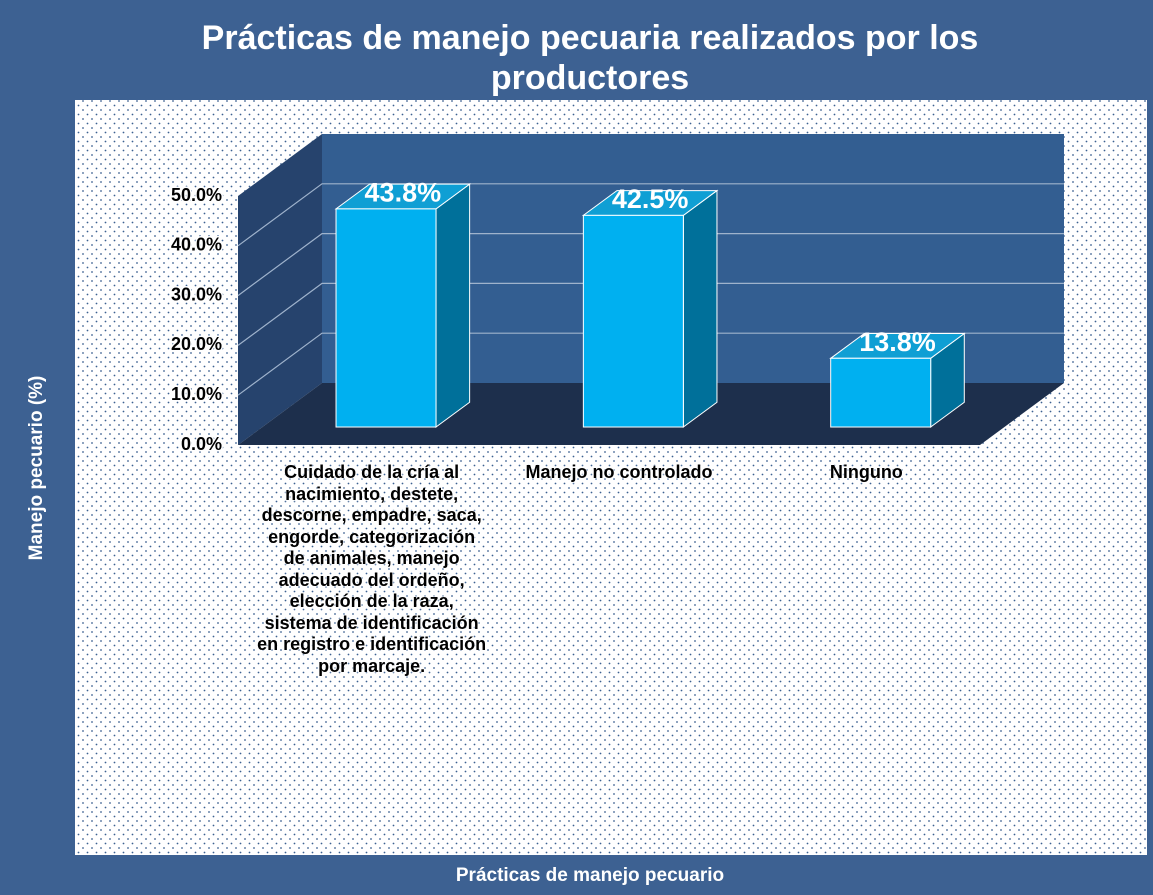 This screenshot has height=895, width=1153. What do you see at coordinates (590, 78) in the screenshot?
I see `chart-title: productores` at bounding box center [590, 78].